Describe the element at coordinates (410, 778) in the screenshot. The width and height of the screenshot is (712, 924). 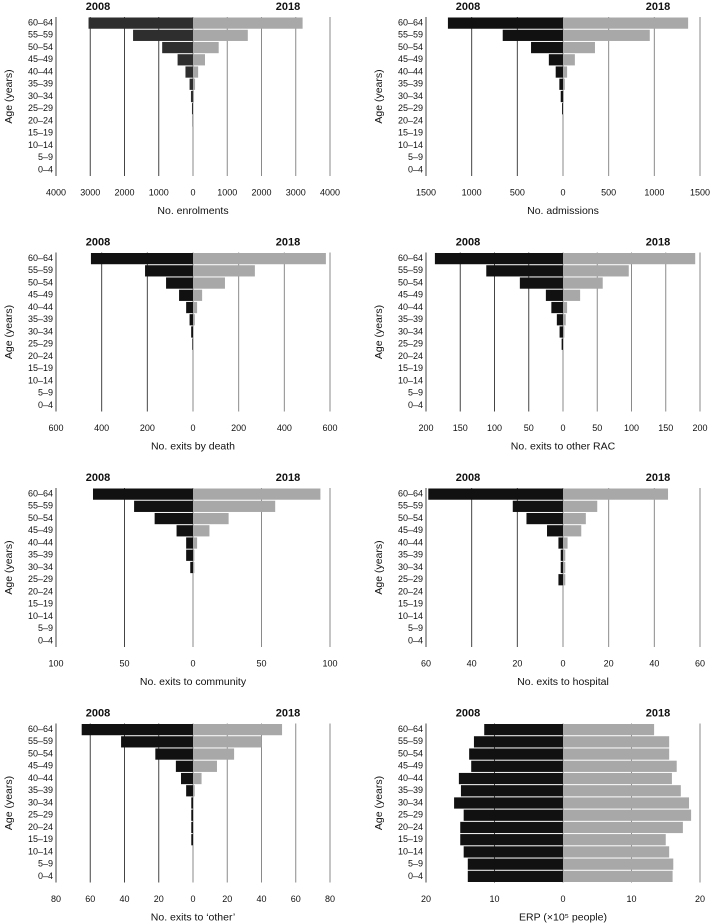
I see `y-tick-label: 40–44` at that location.